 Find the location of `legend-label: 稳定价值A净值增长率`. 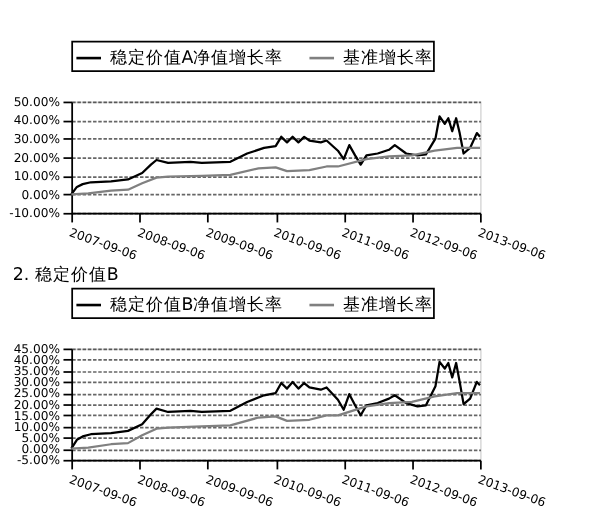

legend-label: 稳定价值A净值增长率 is located at coordinates (196, 58).